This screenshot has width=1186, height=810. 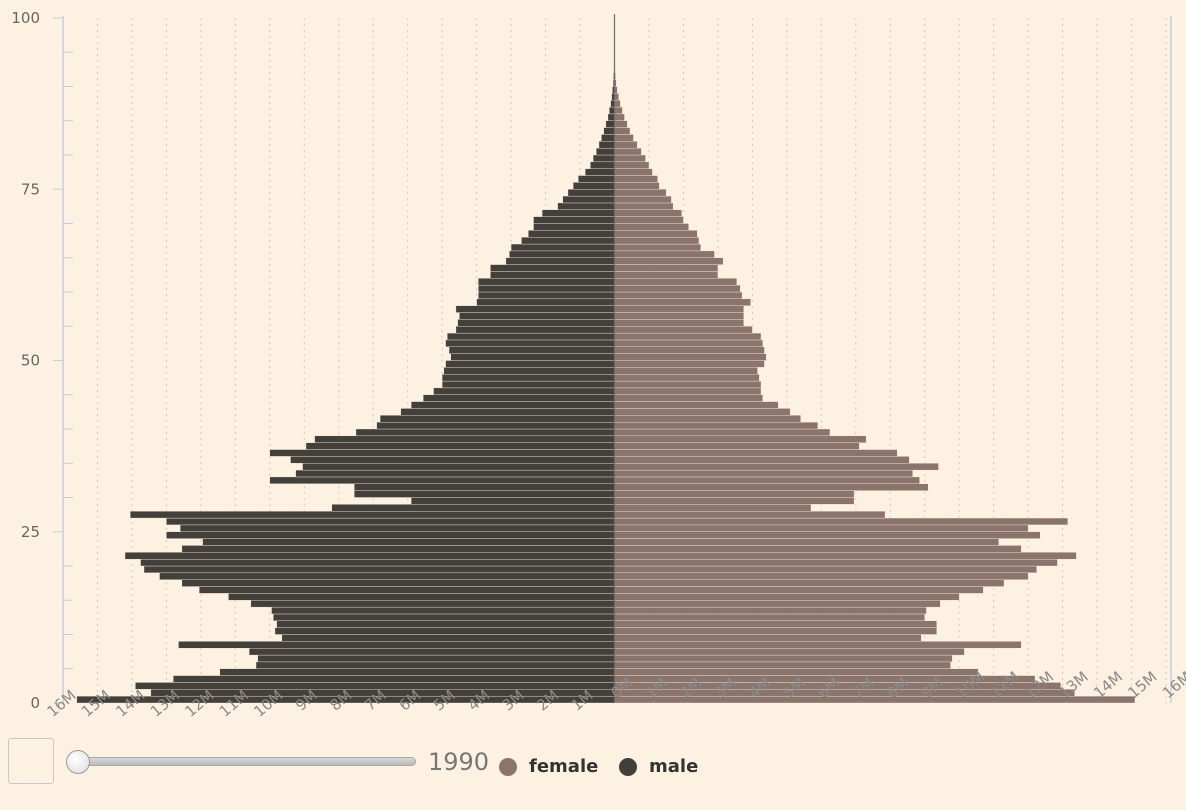 What do you see at coordinates (664, 767) in the screenshot?
I see `legend-item-male: male` at bounding box center [664, 767].